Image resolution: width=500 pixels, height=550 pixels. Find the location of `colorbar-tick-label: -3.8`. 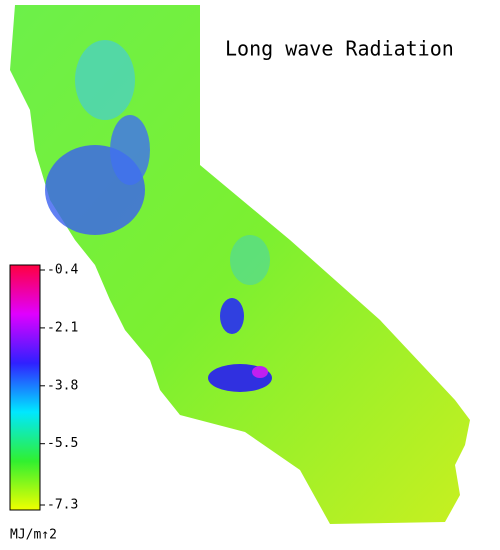

colorbar-tick-label: -3.8 is located at coordinates (62, 385).